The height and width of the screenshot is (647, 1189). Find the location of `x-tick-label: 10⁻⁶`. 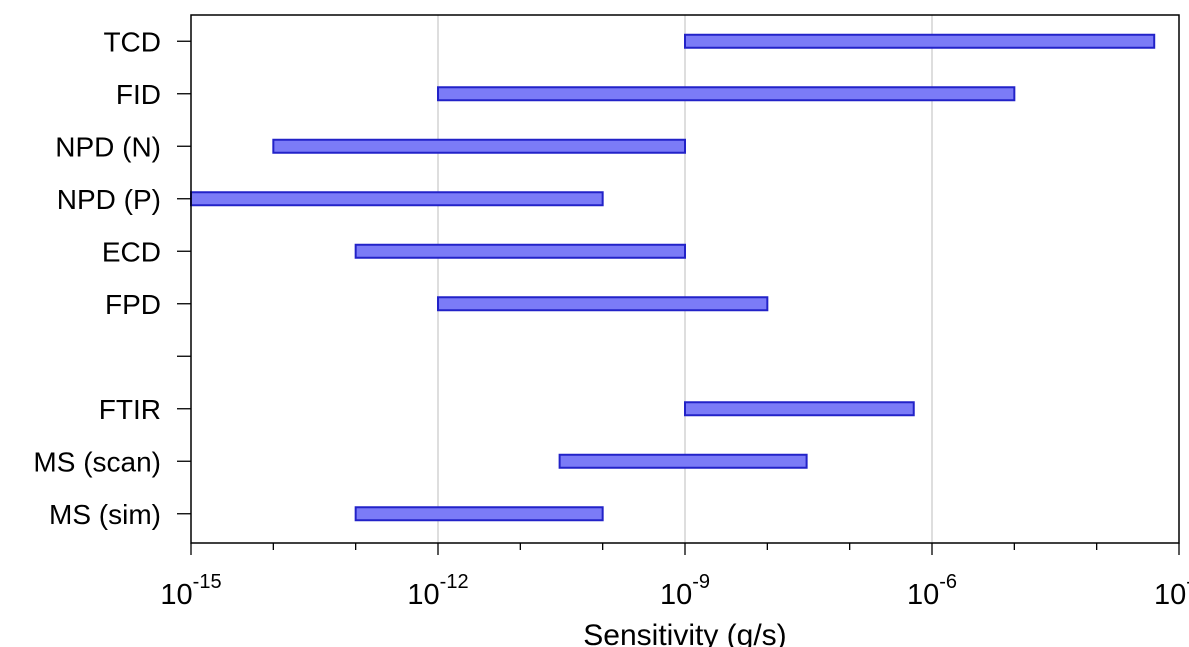

x-tick-label: 10⁻⁶ is located at coordinates (932, 591).